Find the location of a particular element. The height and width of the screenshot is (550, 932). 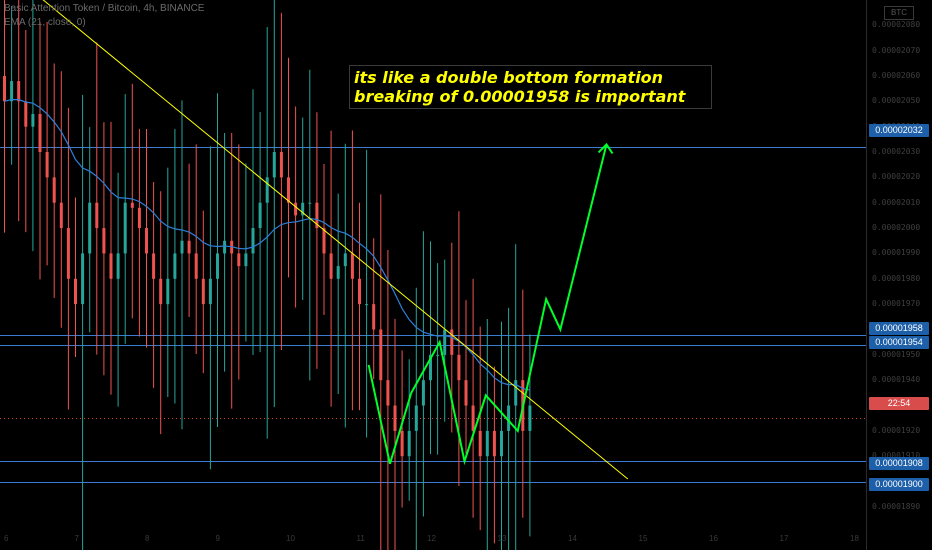

time-tick-label: 6 is located at coordinates (6, 538).